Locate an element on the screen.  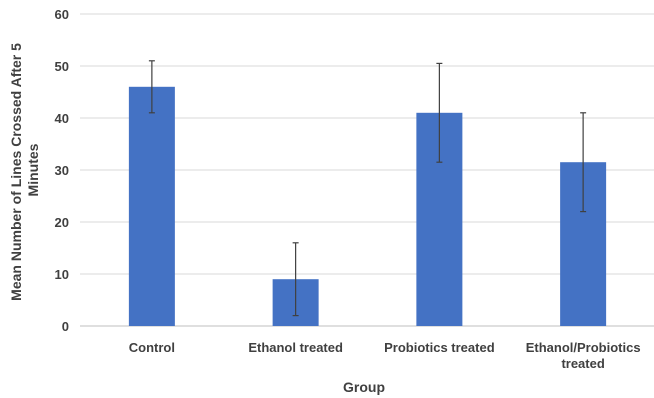
y-axis-title-line-2: Minutes is located at coordinates (33, 169).